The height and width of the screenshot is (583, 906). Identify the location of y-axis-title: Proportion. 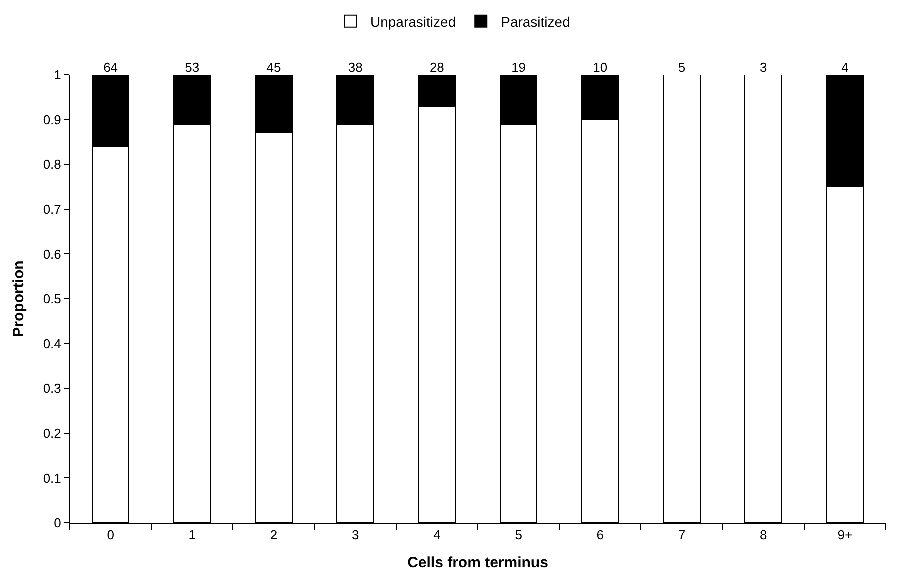
(19, 299).